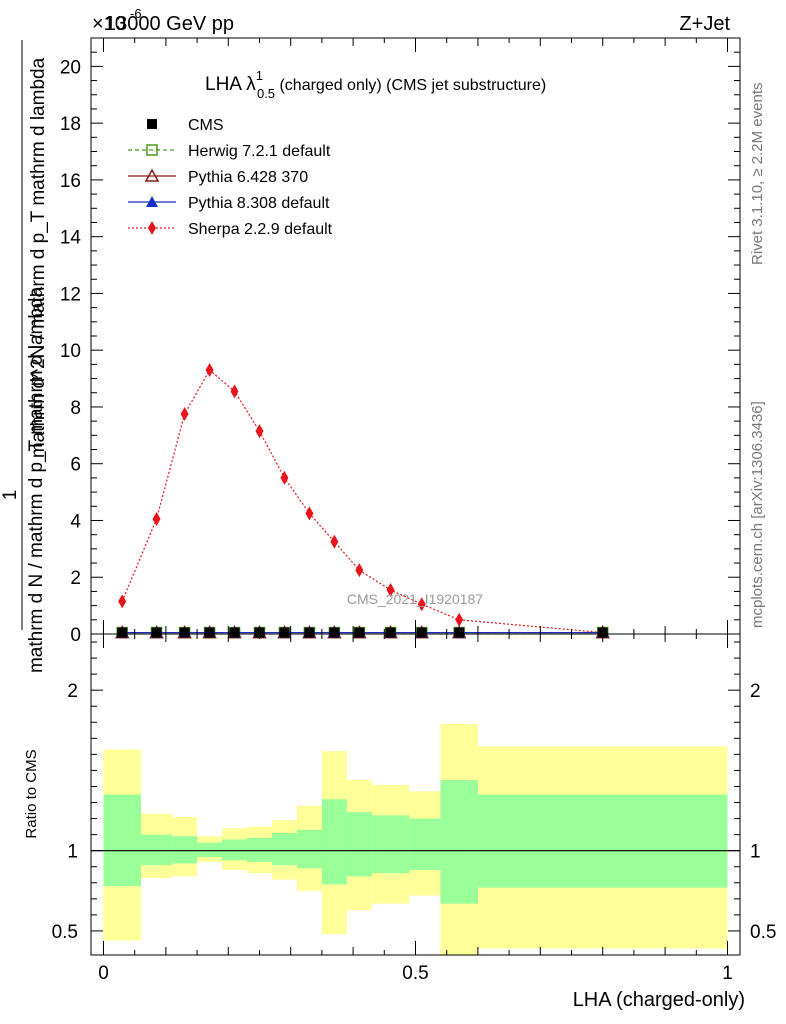  Describe the element at coordinates (259, 151) in the screenshot. I see `legend-label: Herwig 7.2.1 default` at that location.